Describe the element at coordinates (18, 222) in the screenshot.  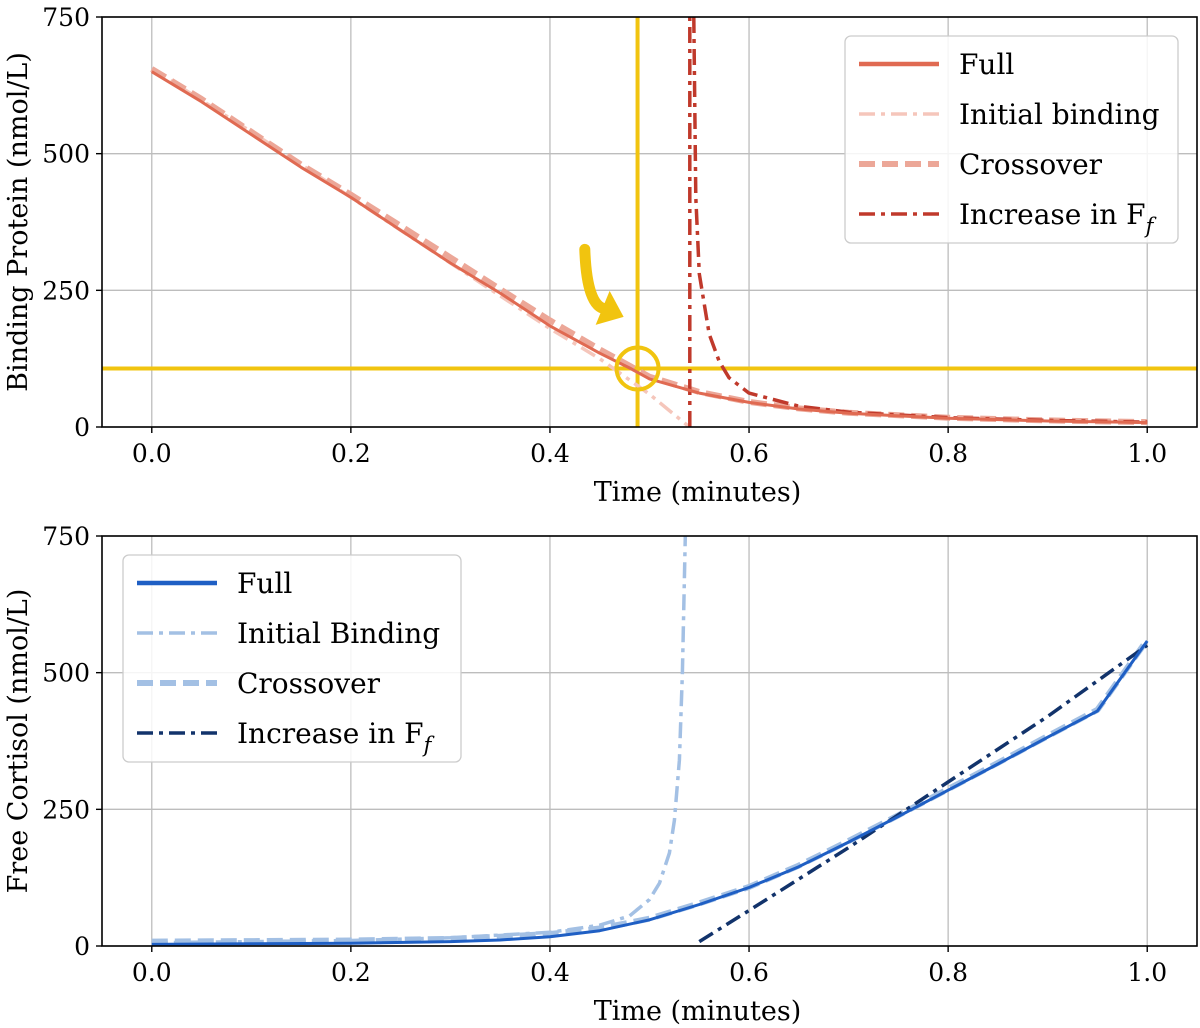
I see `y-axis-label: Binding Protein (nmol/L)` at that location.